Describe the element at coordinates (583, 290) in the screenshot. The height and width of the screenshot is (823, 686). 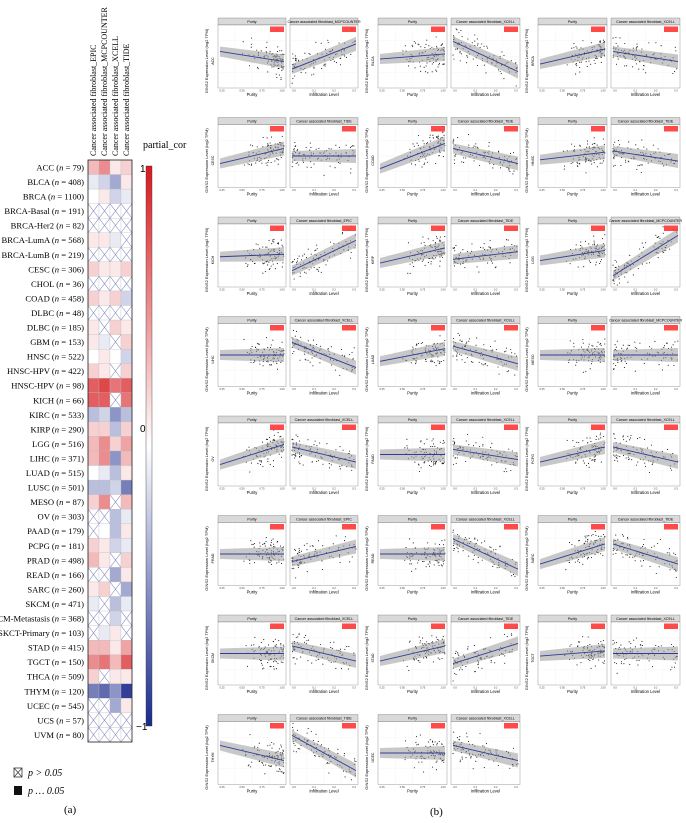
I see `x-tick-label: 0.75` at that location.